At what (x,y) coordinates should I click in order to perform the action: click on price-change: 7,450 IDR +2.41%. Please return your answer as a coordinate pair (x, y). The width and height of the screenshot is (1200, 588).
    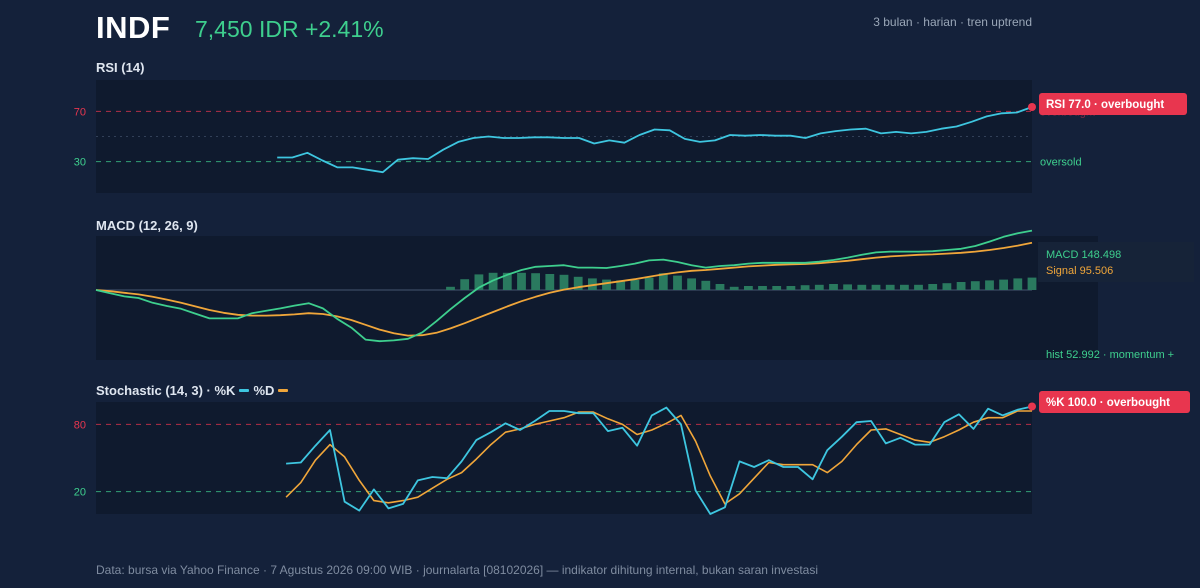
    Looking at the image, I should click on (289, 29).